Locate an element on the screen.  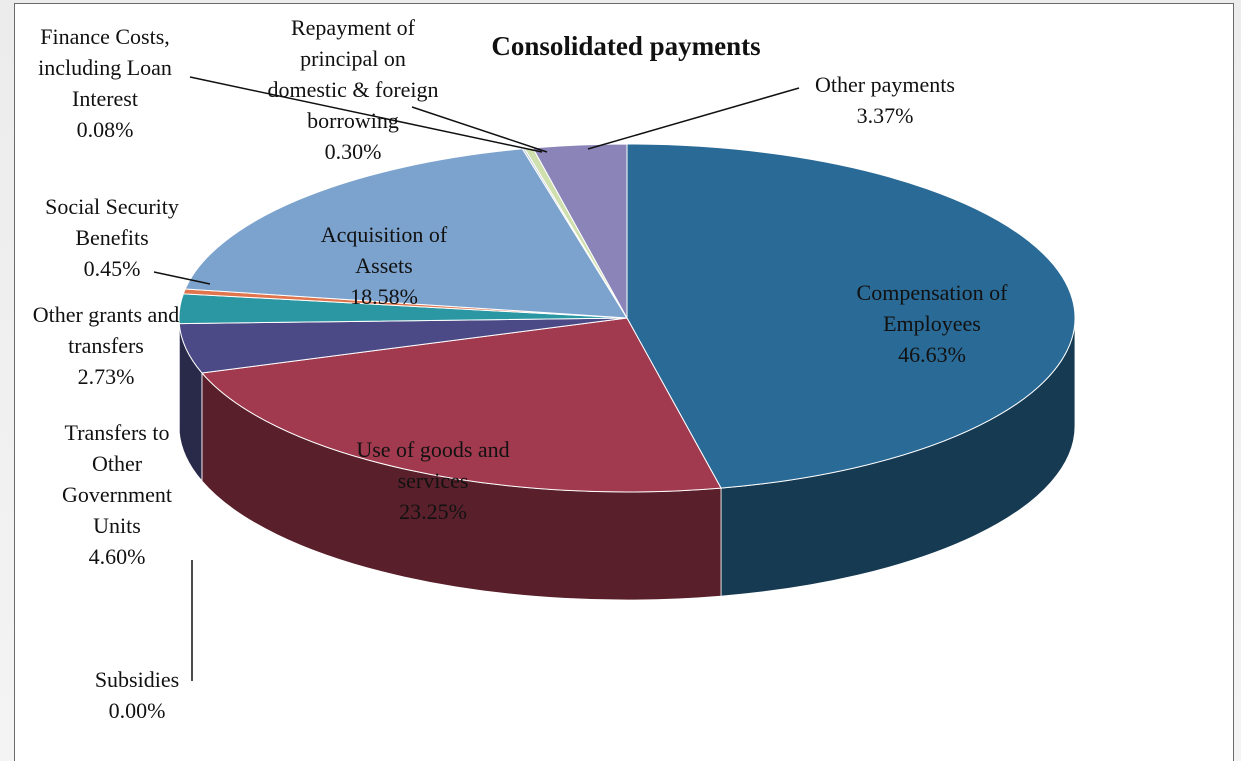
leader-line-other-payments is located at coordinates (693, 118).